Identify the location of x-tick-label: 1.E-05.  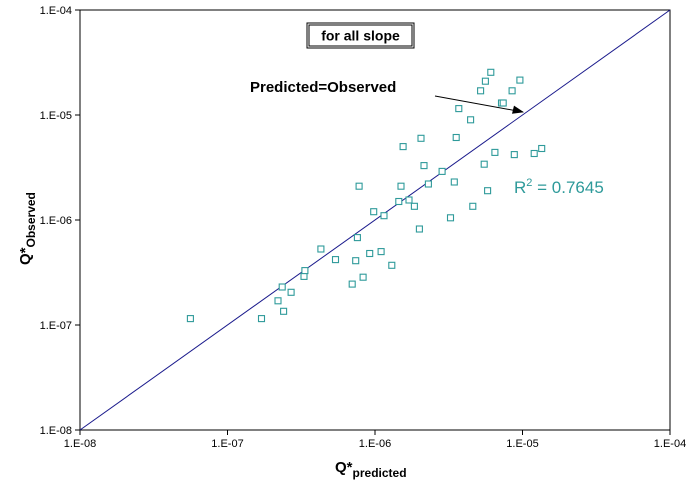
(522, 444).